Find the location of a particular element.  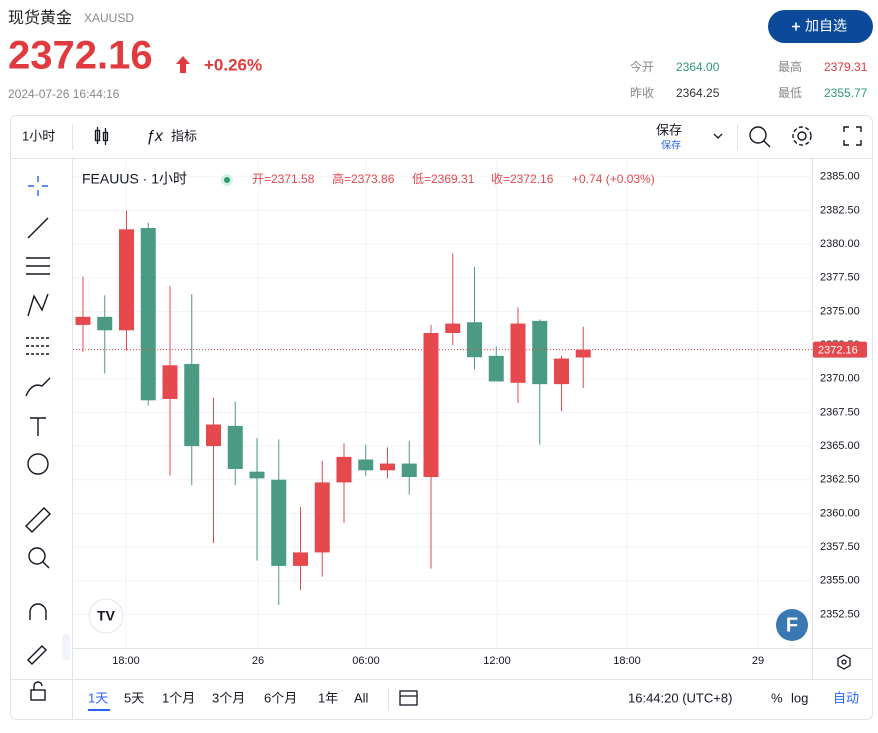

fib-tool is located at coordinates (38, 266).